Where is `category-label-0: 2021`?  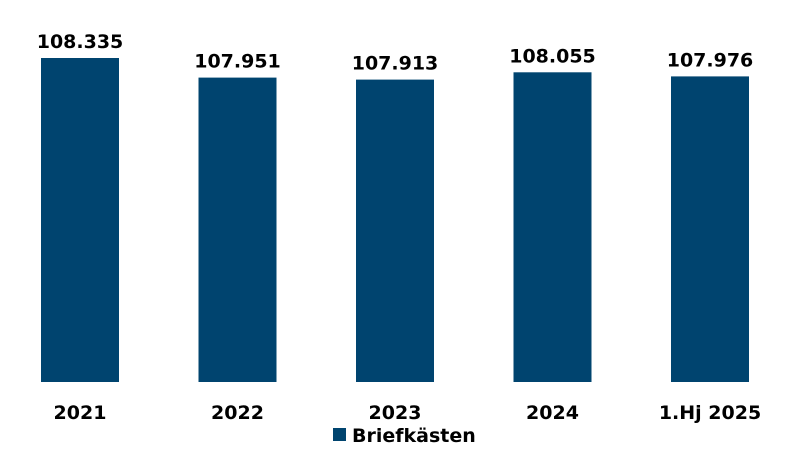
category-label-0: 2021 is located at coordinates (80, 413).